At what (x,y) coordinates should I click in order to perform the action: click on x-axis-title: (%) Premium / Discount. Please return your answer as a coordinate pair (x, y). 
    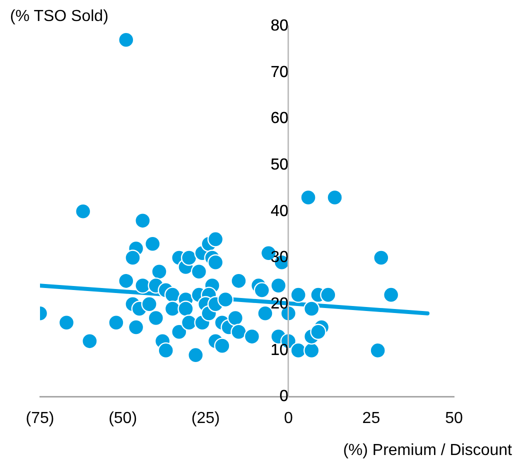
    Looking at the image, I should click on (427, 451).